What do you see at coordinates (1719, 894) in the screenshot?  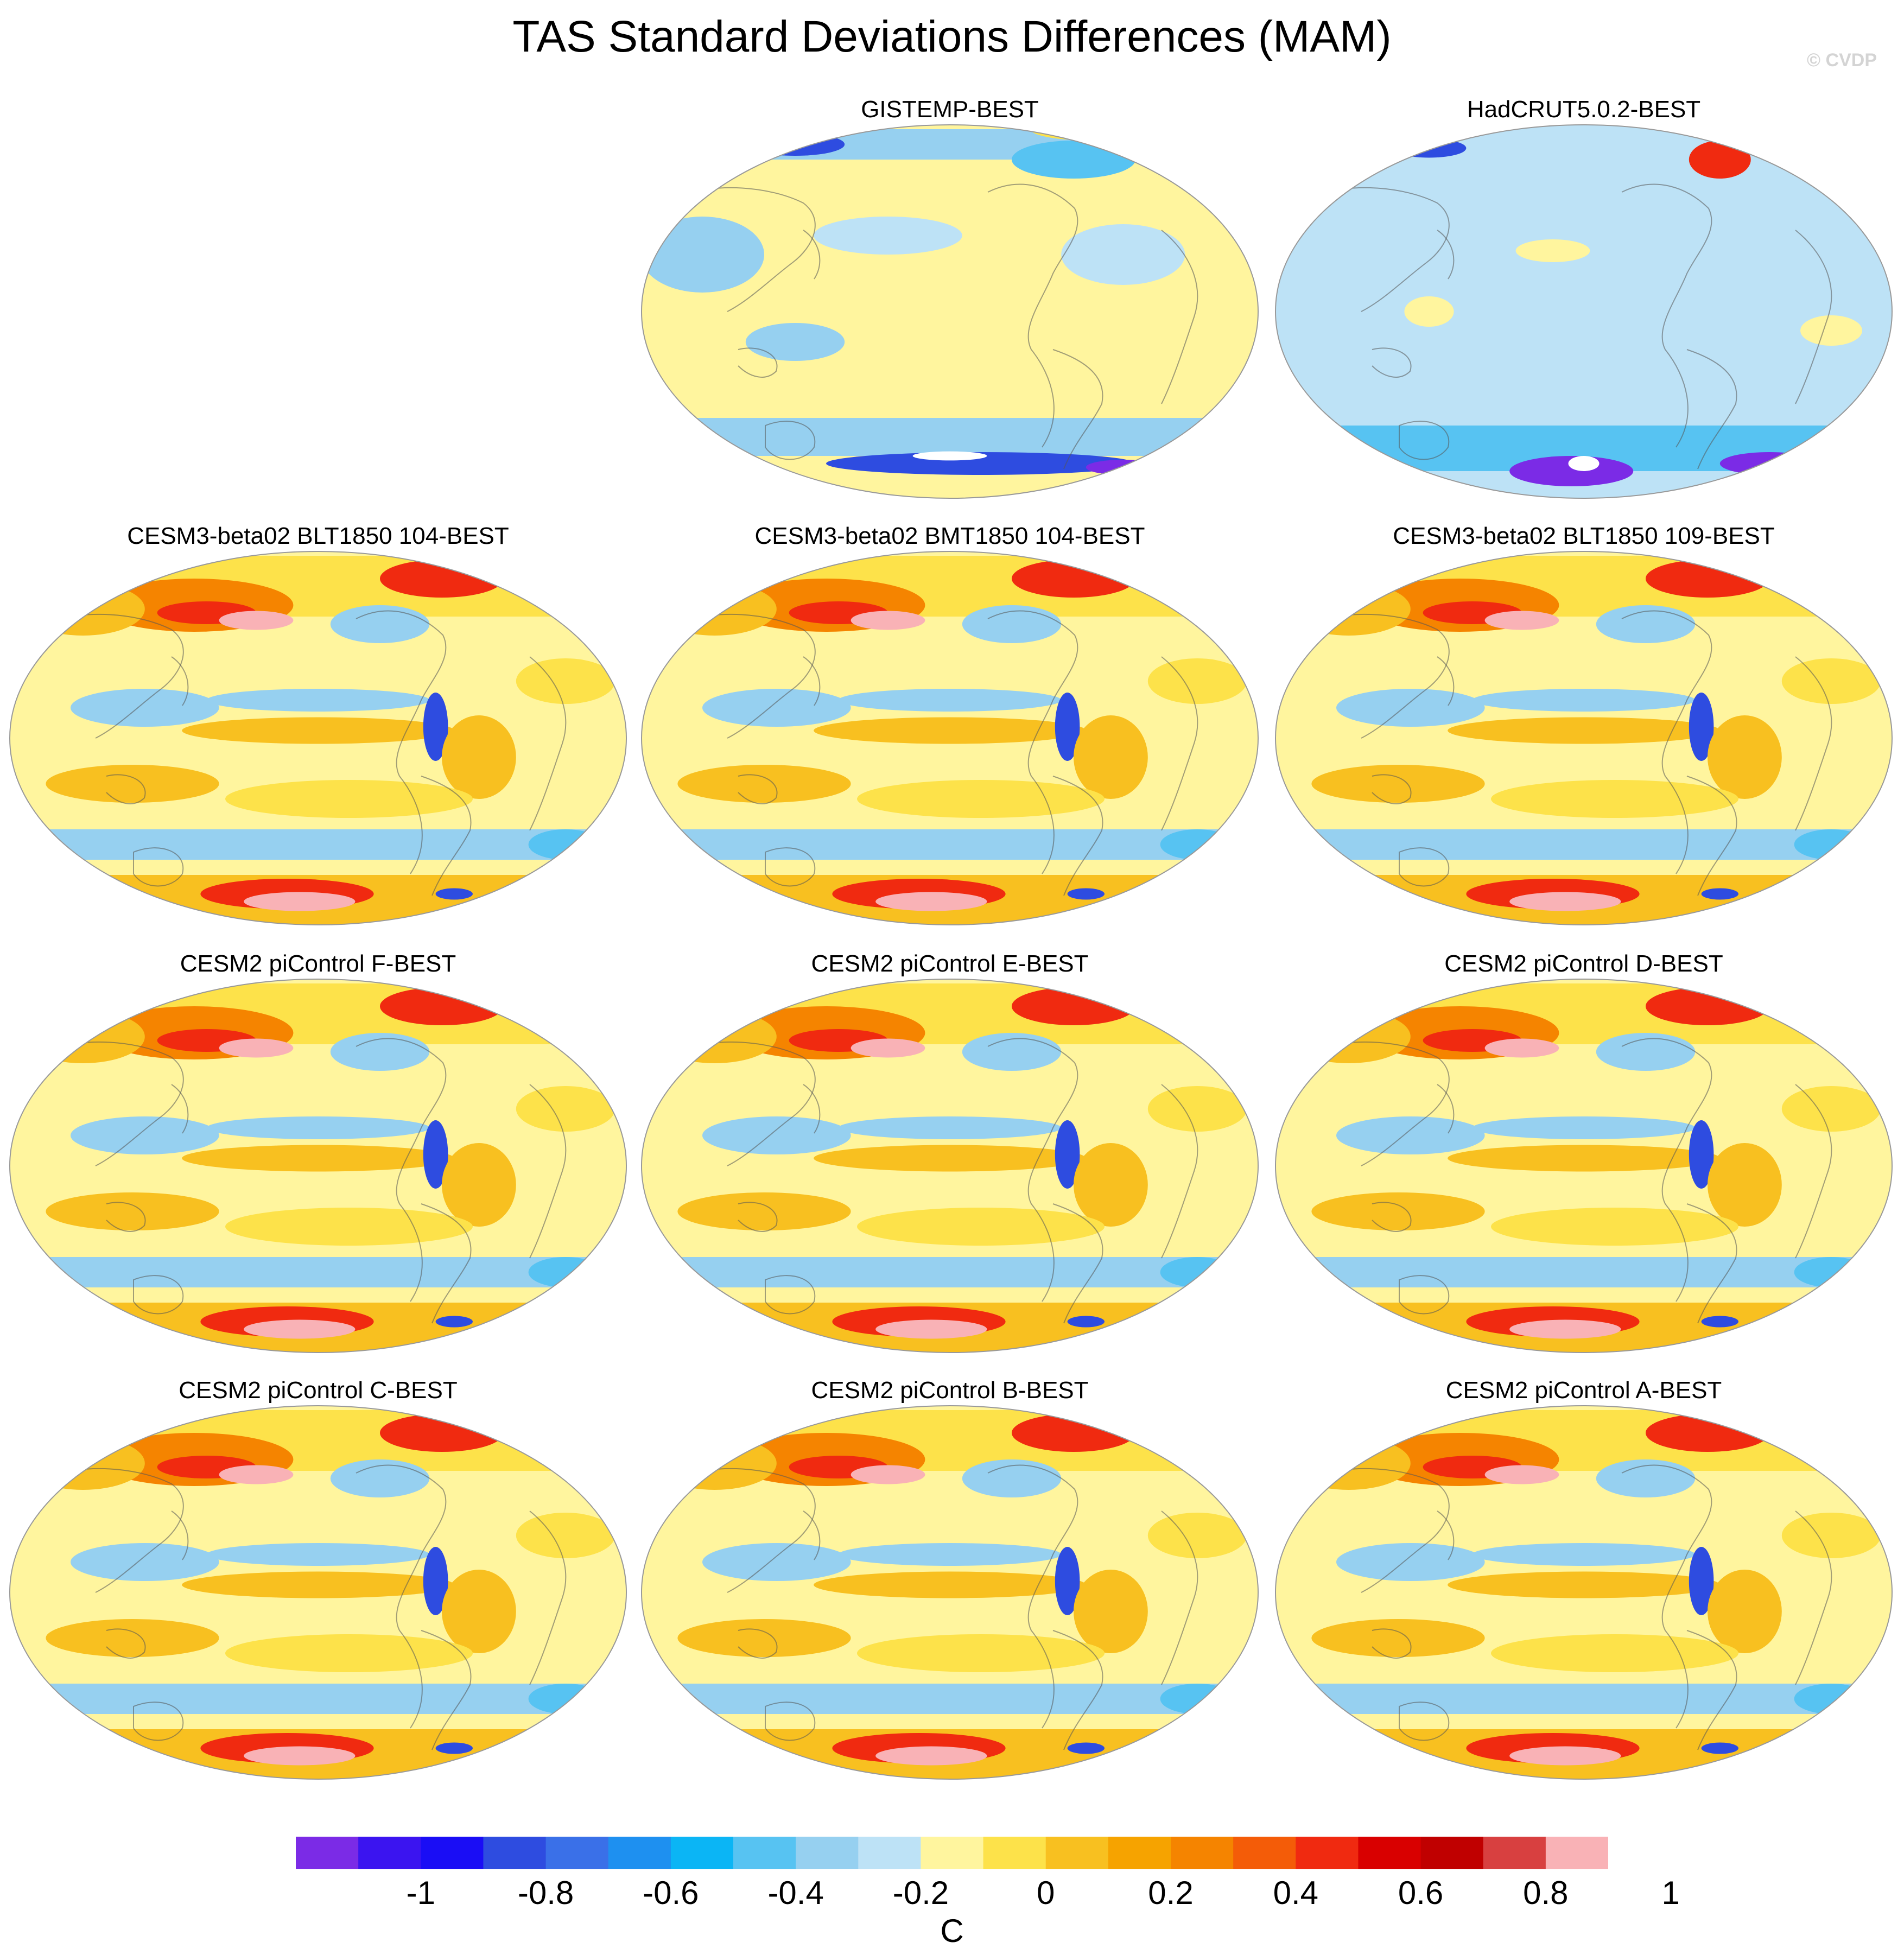 I see `weddell-low` at bounding box center [1719, 894].